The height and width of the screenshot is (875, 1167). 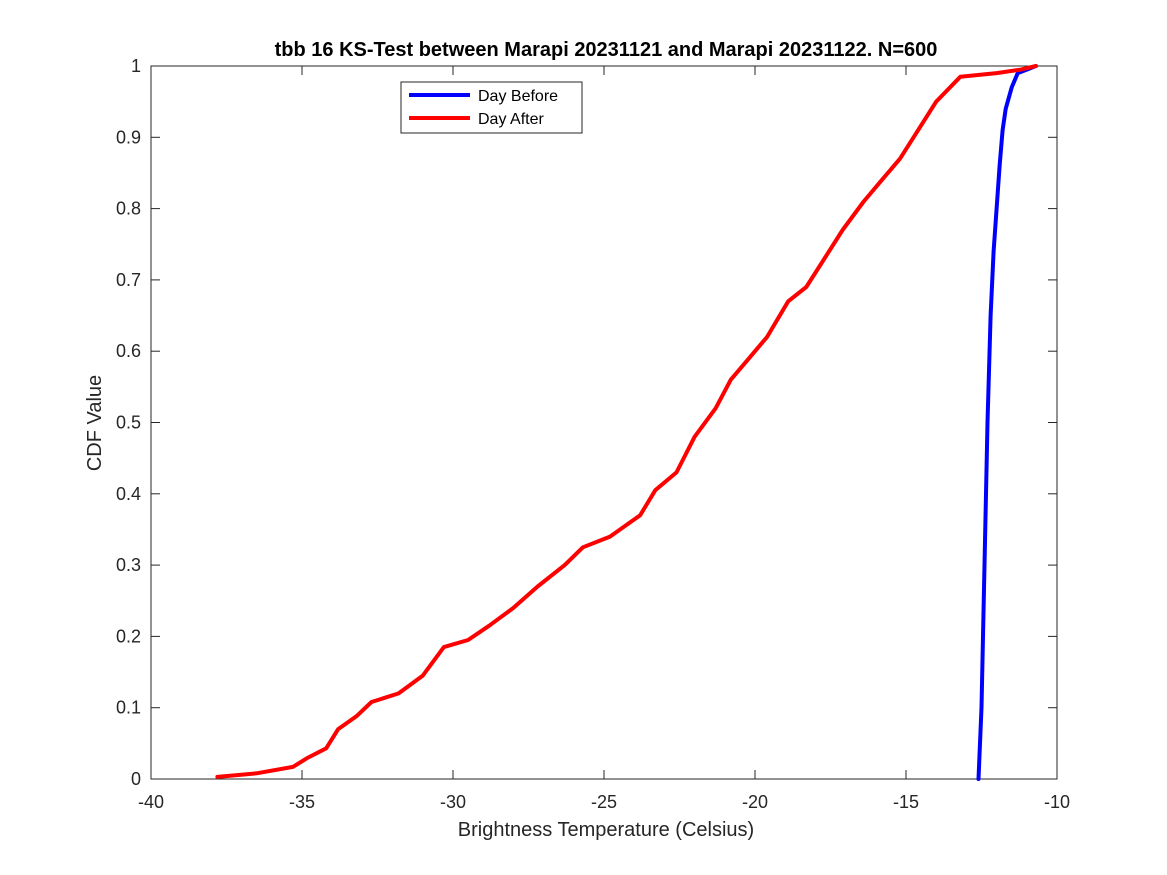 What do you see at coordinates (606, 830) in the screenshot?
I see `x-axis-label: Brightness Temperature (Celsius)` at bounding box center [606, 830].